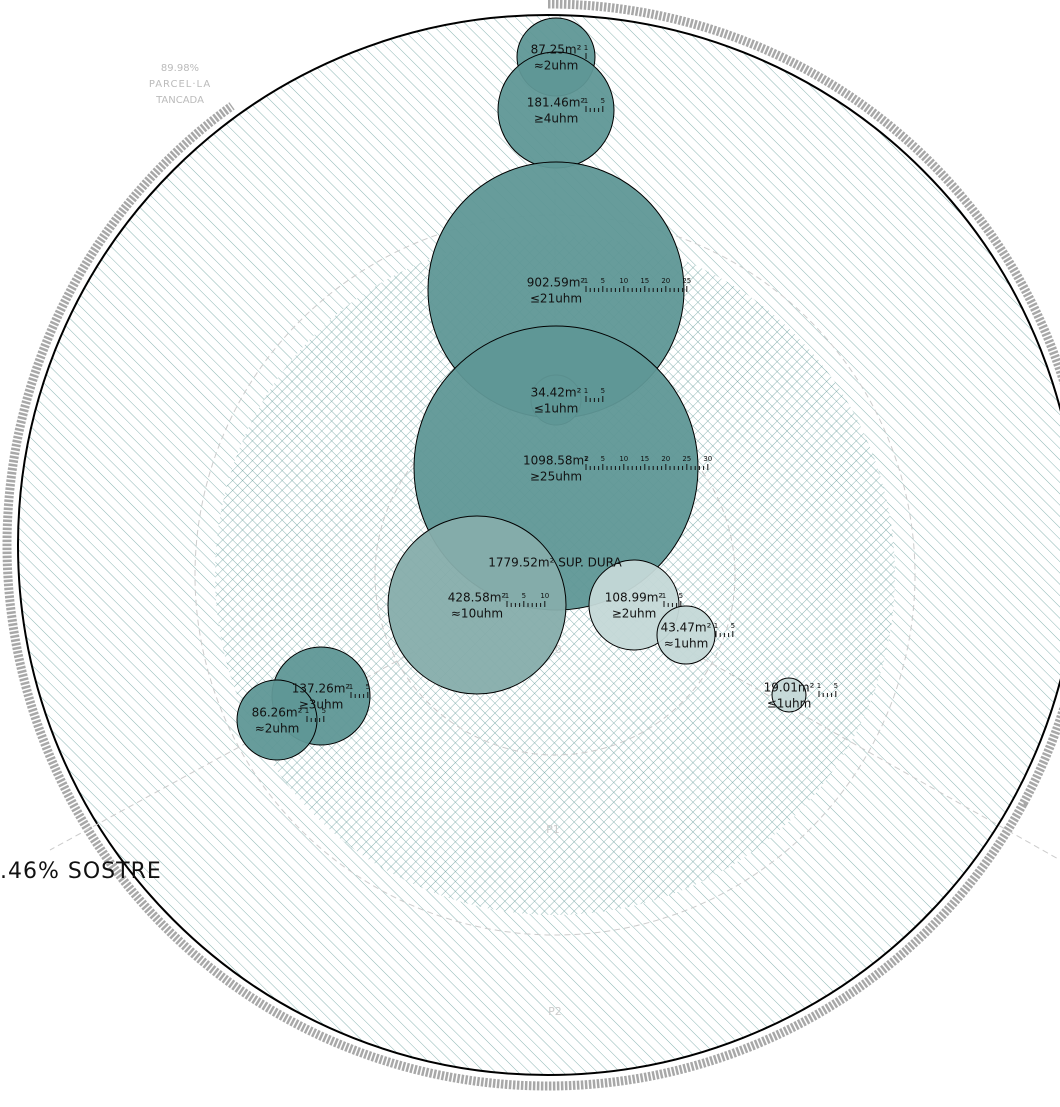 This screenshot has width=1060, height=1107. What do you see at coordinates (556, 103) in the screenshot?
I see `bubble-area: 181.46m²` at bounding box center [556, 103].